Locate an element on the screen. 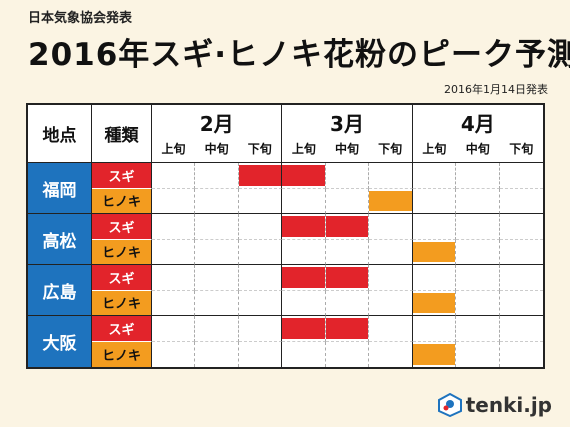 The image size is (570, 427). period-row: 上旬 中旬 下旬 is located at coordinates (216, 151).